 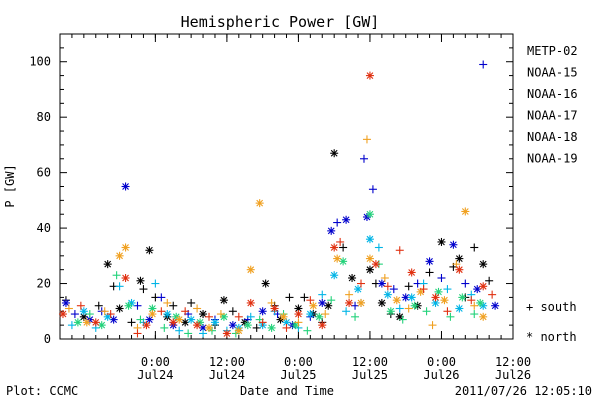 I want to click on footer-plot-credit: Plot: CCMC, so click(x=42, y=391).